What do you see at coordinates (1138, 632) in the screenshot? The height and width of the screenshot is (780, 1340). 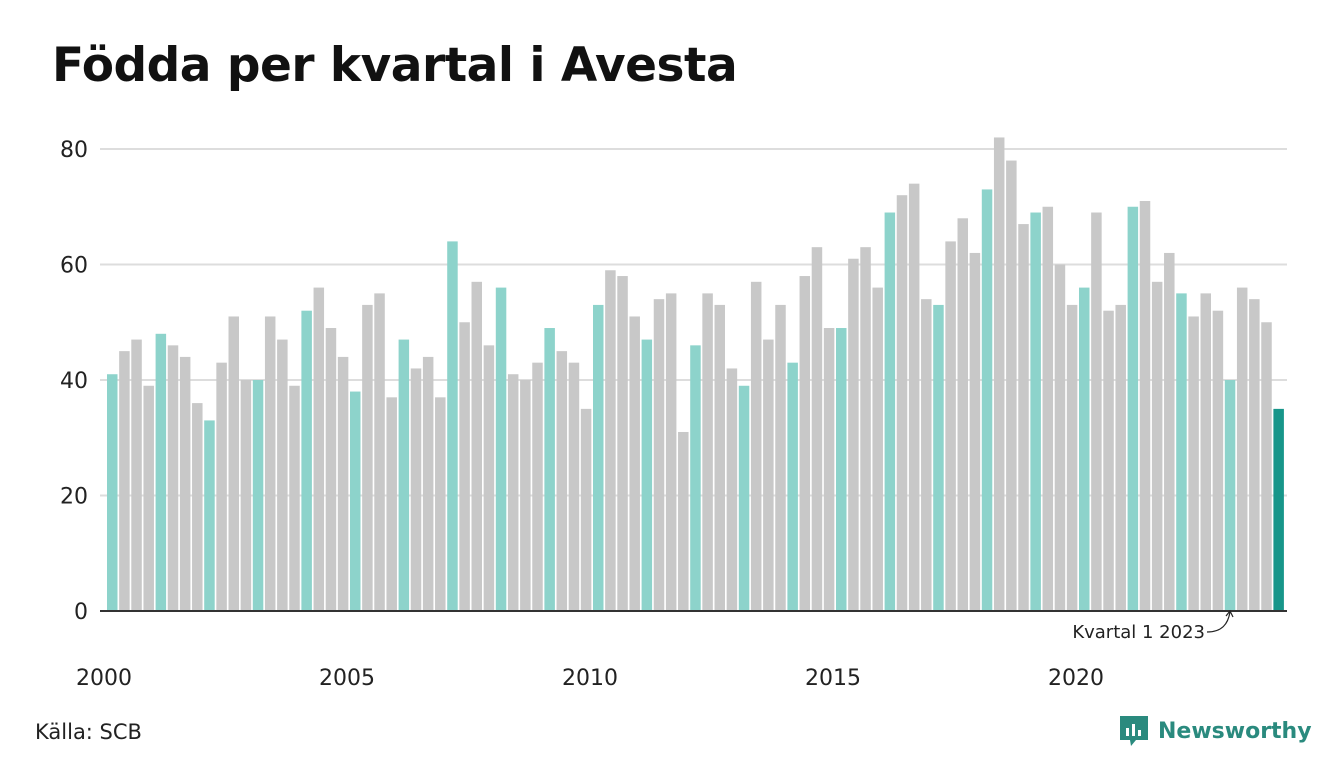 I see `annotation-label: Kvartal 1 2023` at bounding box center [1138, 632].